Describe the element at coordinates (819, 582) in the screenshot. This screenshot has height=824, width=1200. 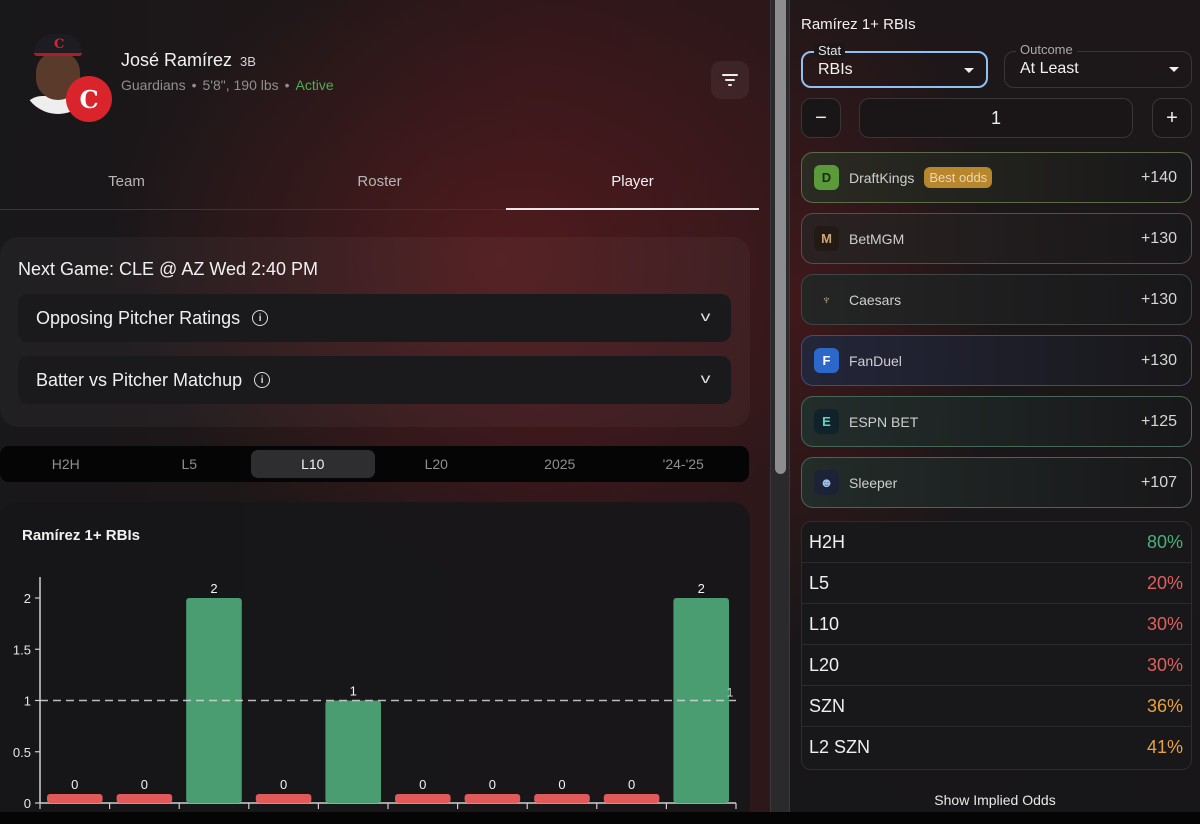
I see `hit-rate-label: L5` at that location.